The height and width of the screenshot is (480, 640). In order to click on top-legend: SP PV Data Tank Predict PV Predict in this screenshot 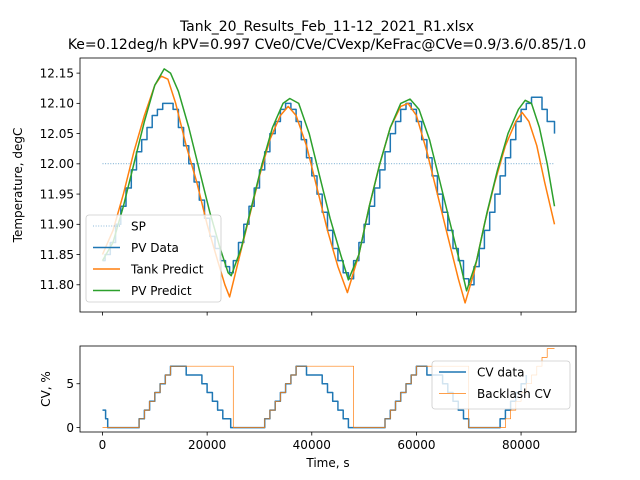, I will do `click(153, 258)`.